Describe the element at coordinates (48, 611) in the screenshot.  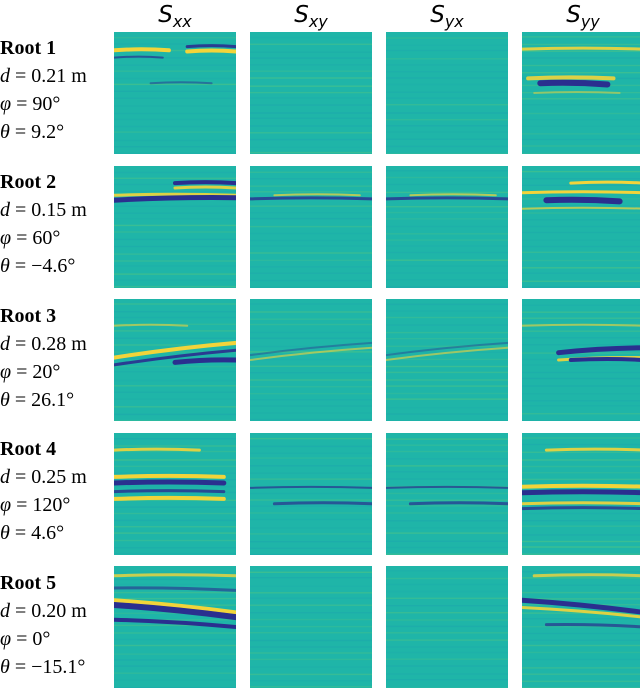
I see `depth-value: = 0.20 m` at that location.